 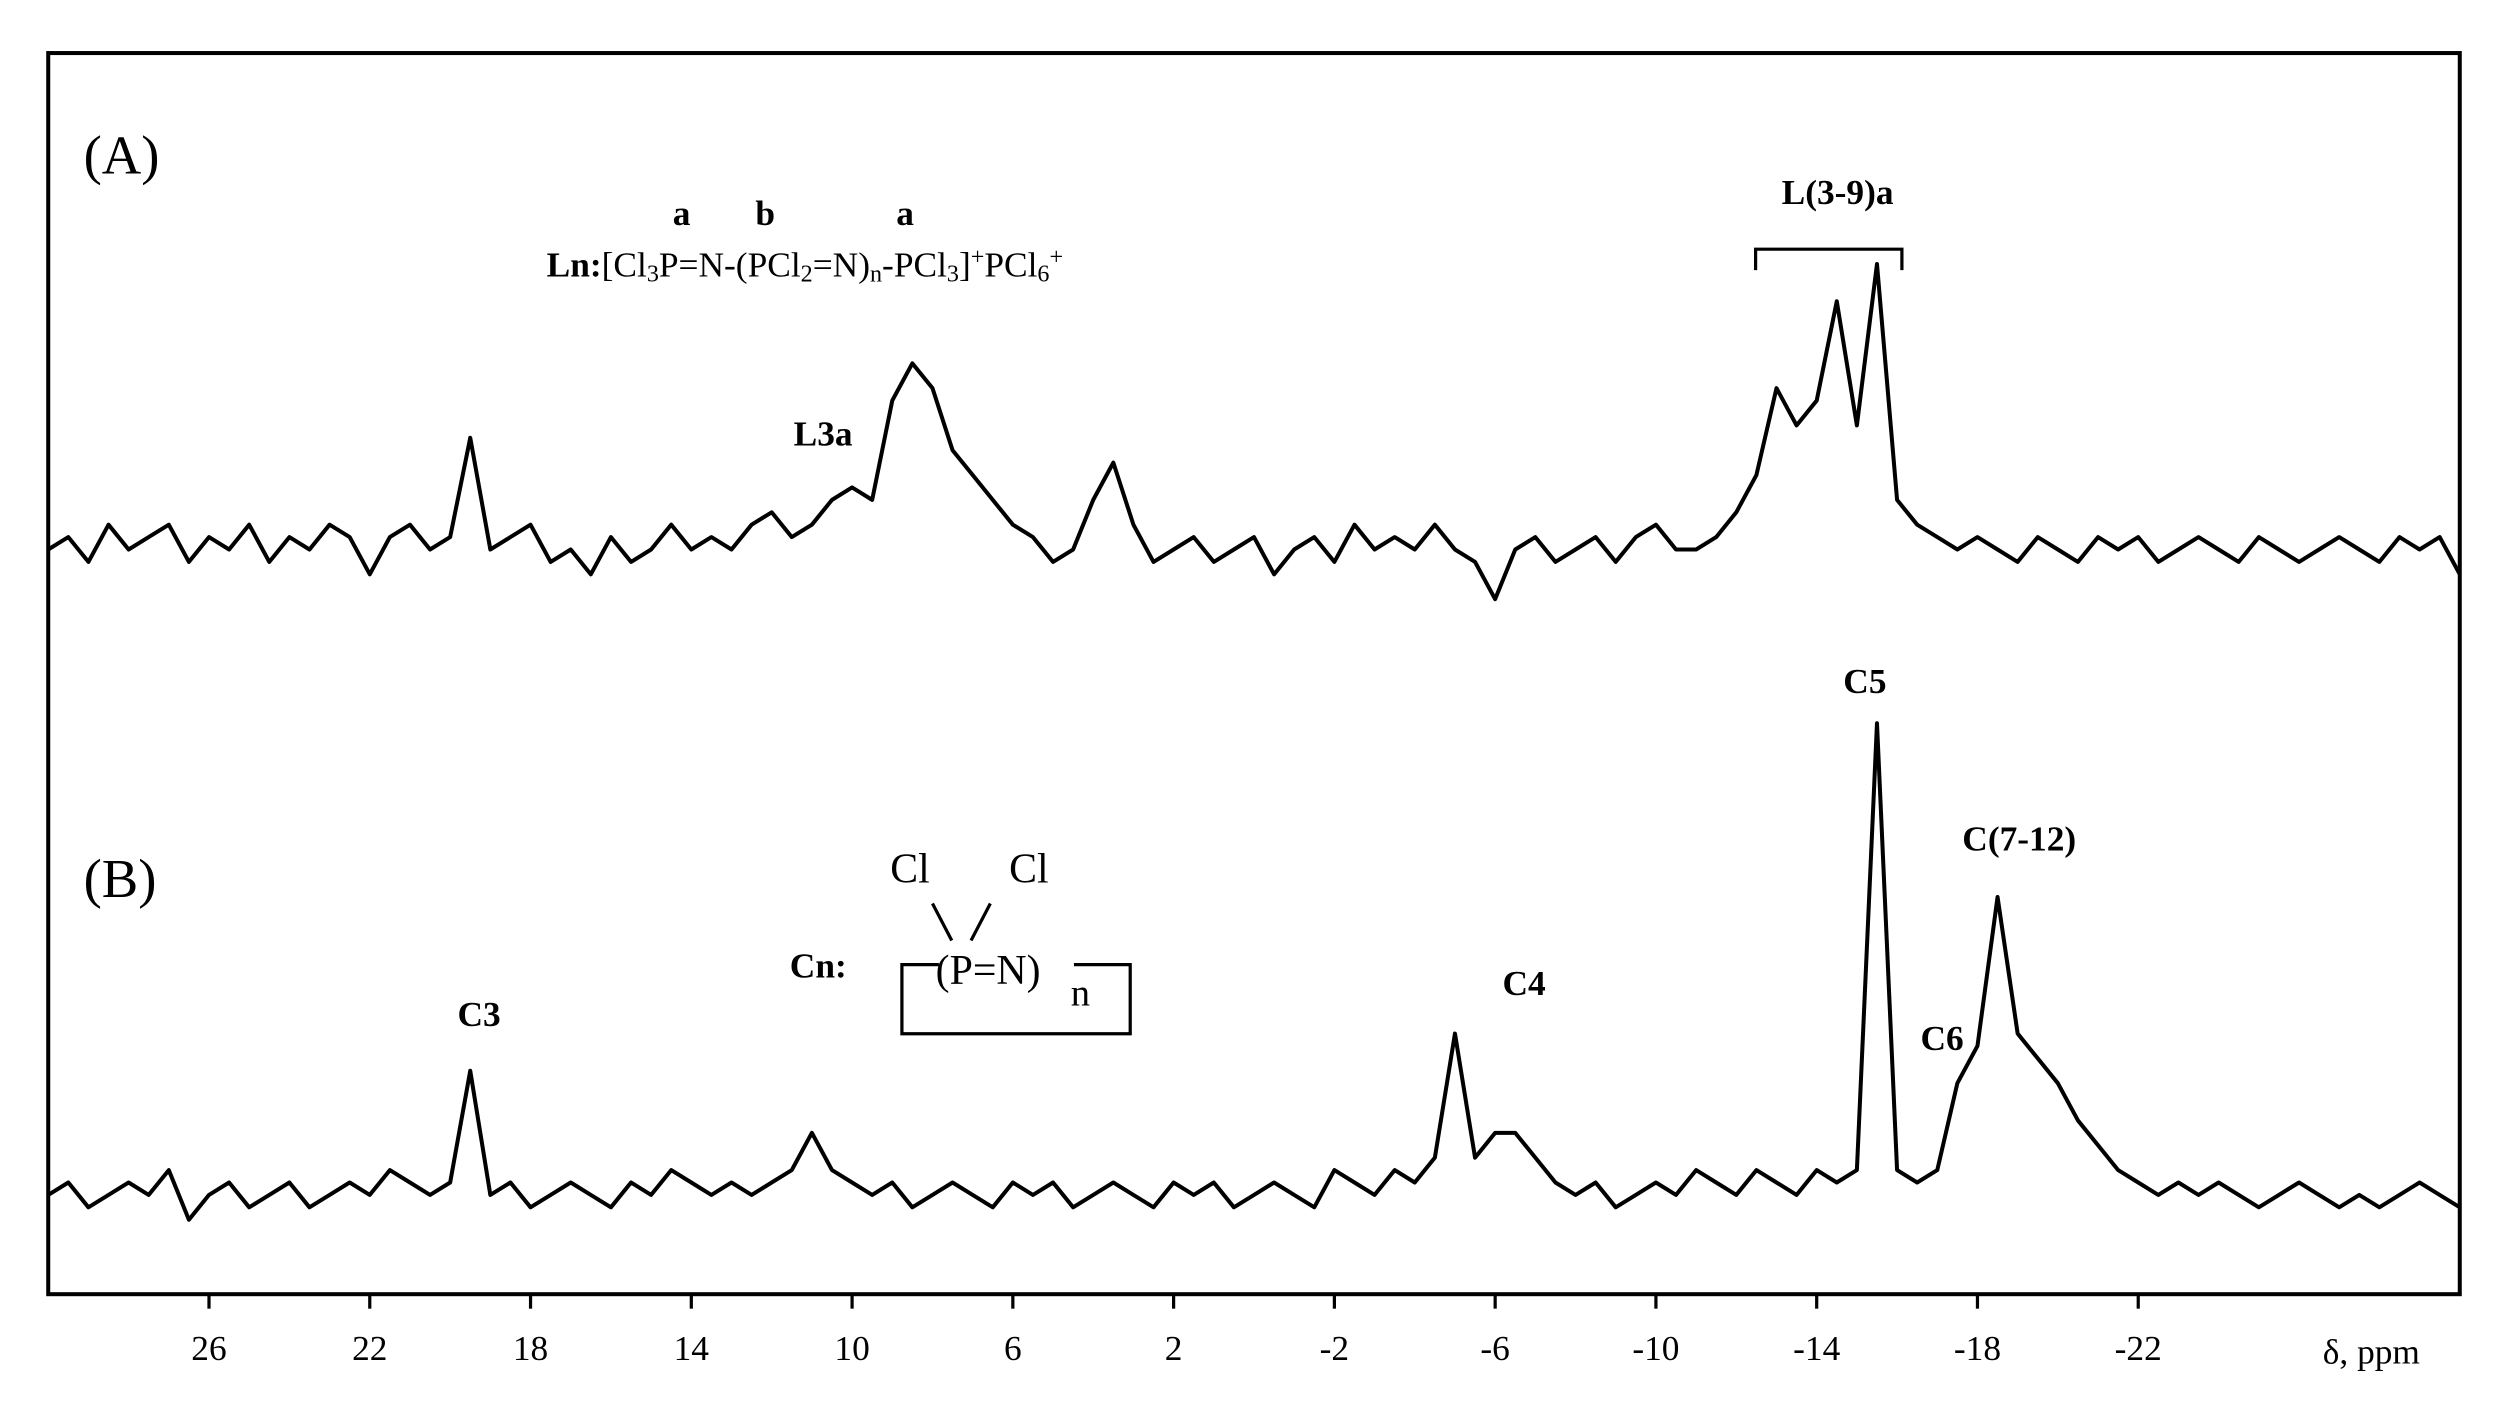 What do you see at coordinates (574, 265) in the screenshot?
I see `formula-label: Ln:` at bounding box center [574, 265].